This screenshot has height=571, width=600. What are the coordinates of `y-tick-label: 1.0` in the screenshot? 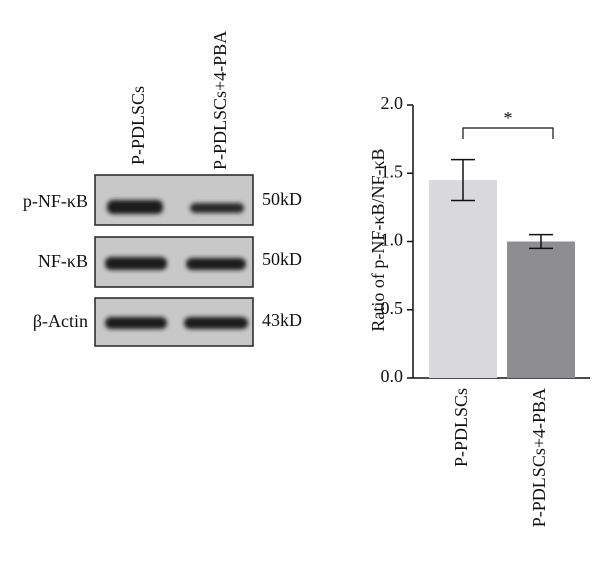 It's located at (392, 240).